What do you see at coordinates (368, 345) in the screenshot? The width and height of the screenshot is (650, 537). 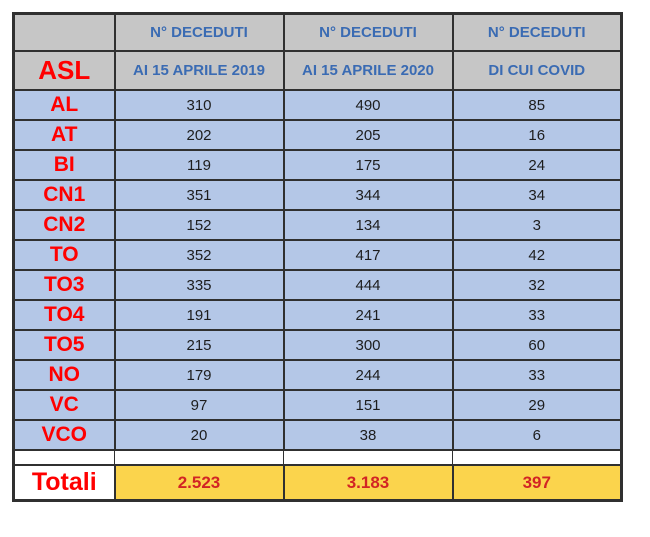 I see `deceduti-2020-cell: 300` at bounding box center [368, 345].